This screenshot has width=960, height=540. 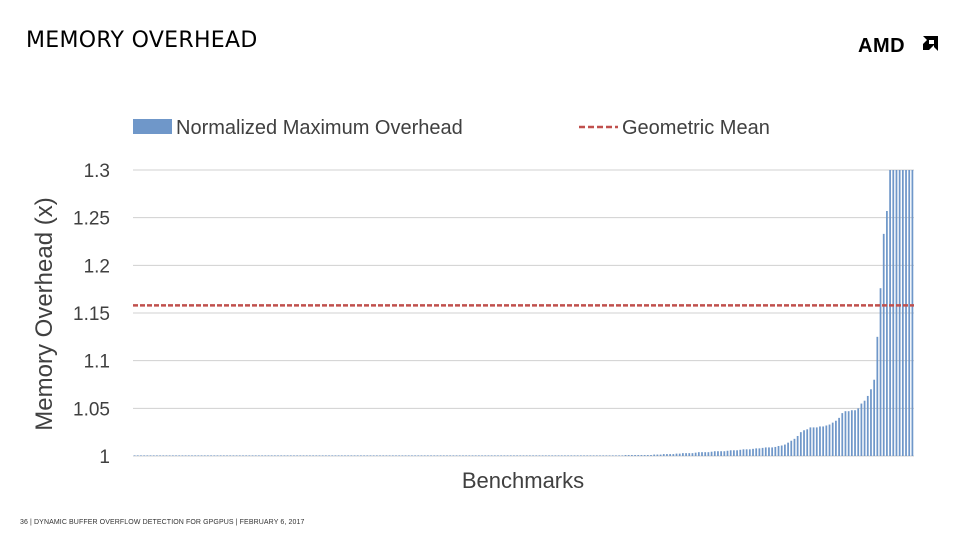 I want to click on y-tick-label: 1.1, so click(x=97, y=362).